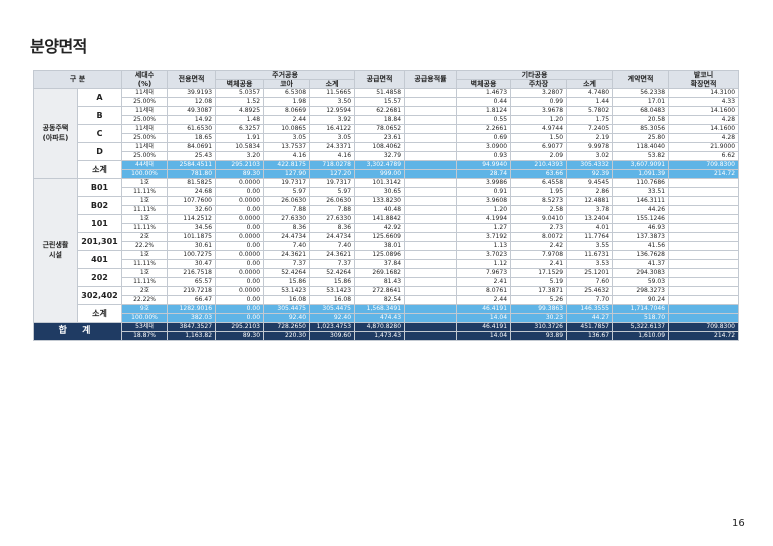 The image size is (773, 546). Describe the element at coordinates (590, 201) in the screenshot. I see `table-cell: 12.4881` at that location.